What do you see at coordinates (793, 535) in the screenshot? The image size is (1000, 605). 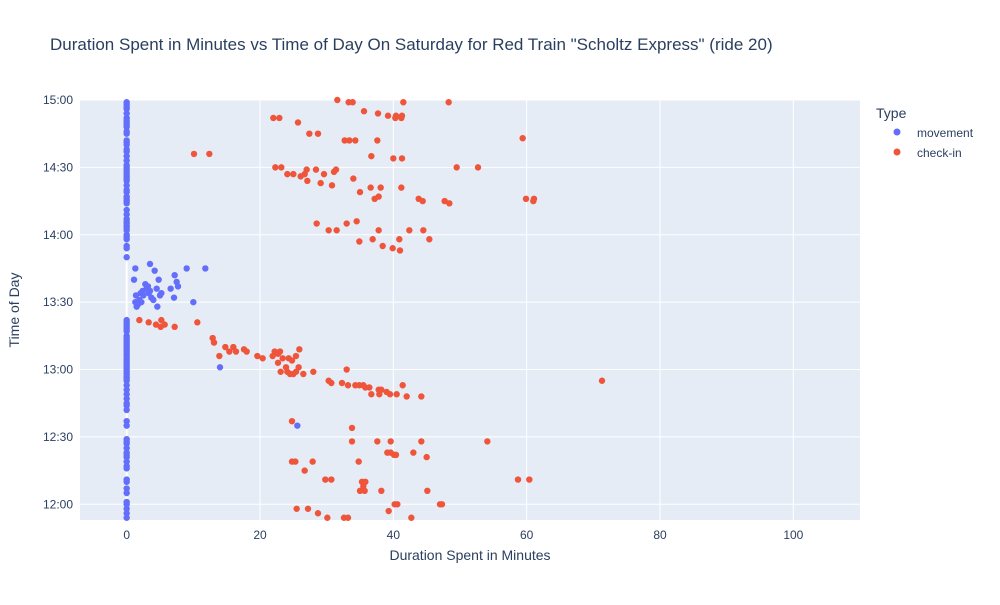 I see `x-tick-label: 100` at bounding box center [793, 535].